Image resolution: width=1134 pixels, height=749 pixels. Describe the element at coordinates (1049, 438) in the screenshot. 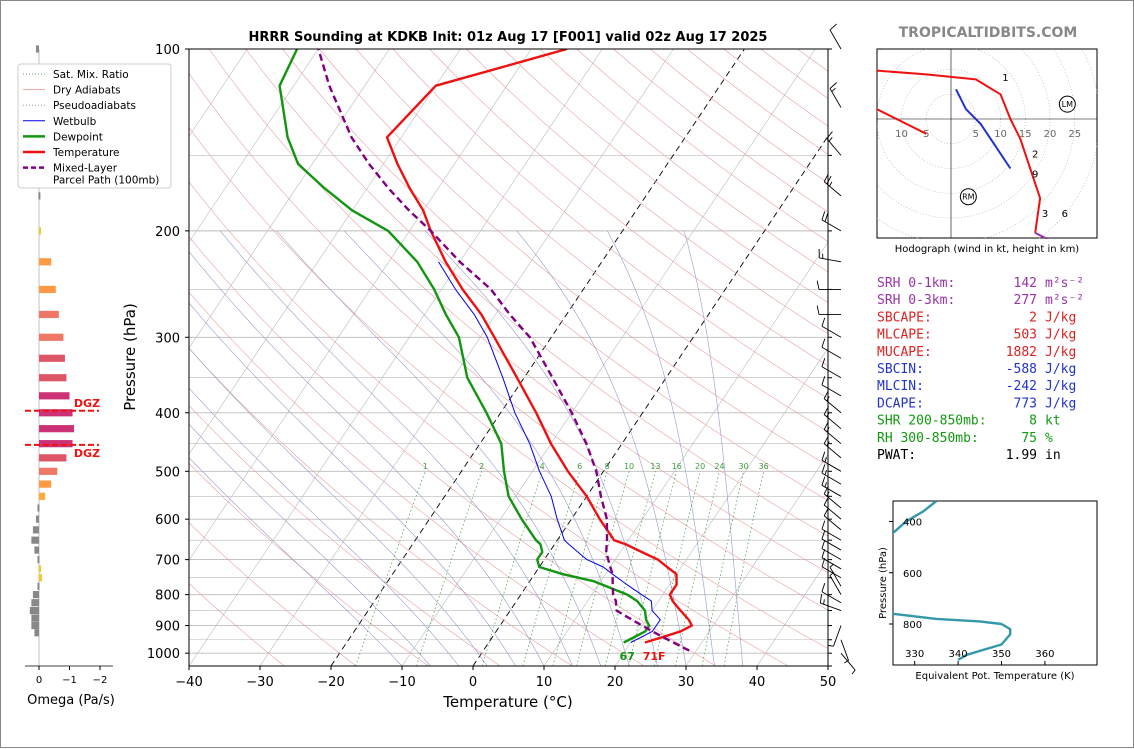

I see `index-unit: %` at that location.